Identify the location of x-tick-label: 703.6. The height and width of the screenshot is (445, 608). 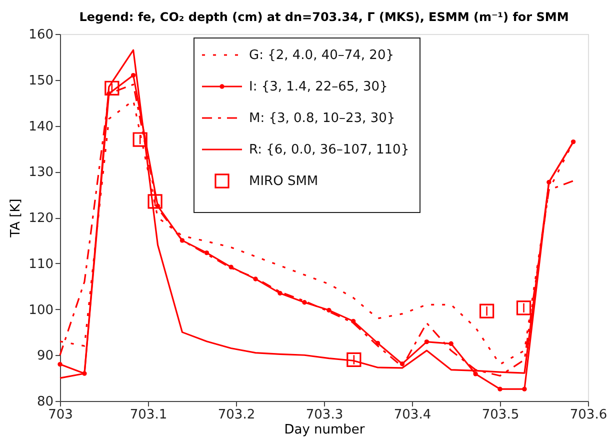
(589, 415).